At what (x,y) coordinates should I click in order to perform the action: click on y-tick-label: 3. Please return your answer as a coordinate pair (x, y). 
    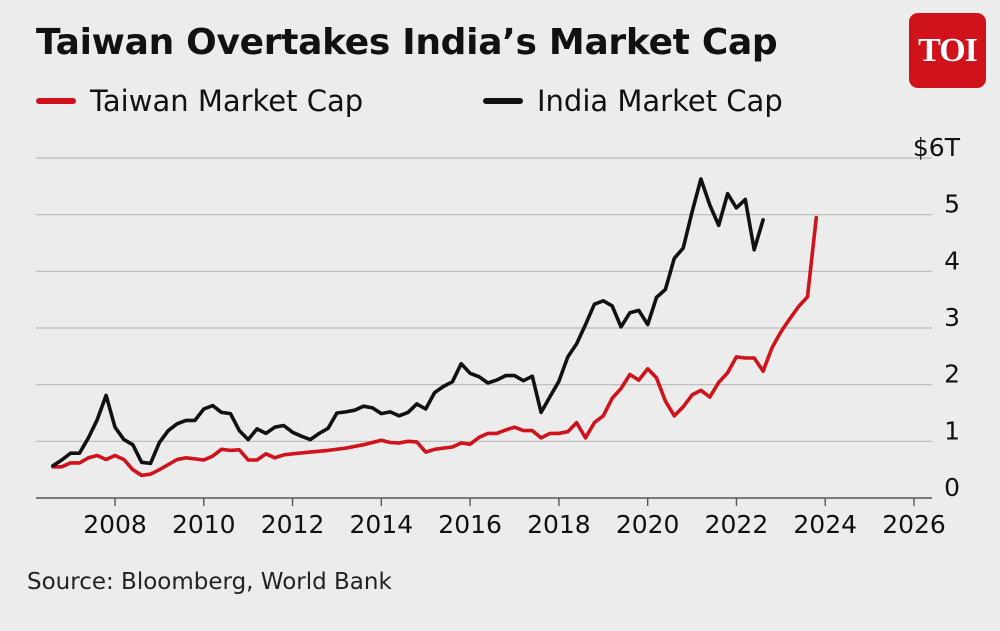
    Looking at the image, I should click on (952, 317).